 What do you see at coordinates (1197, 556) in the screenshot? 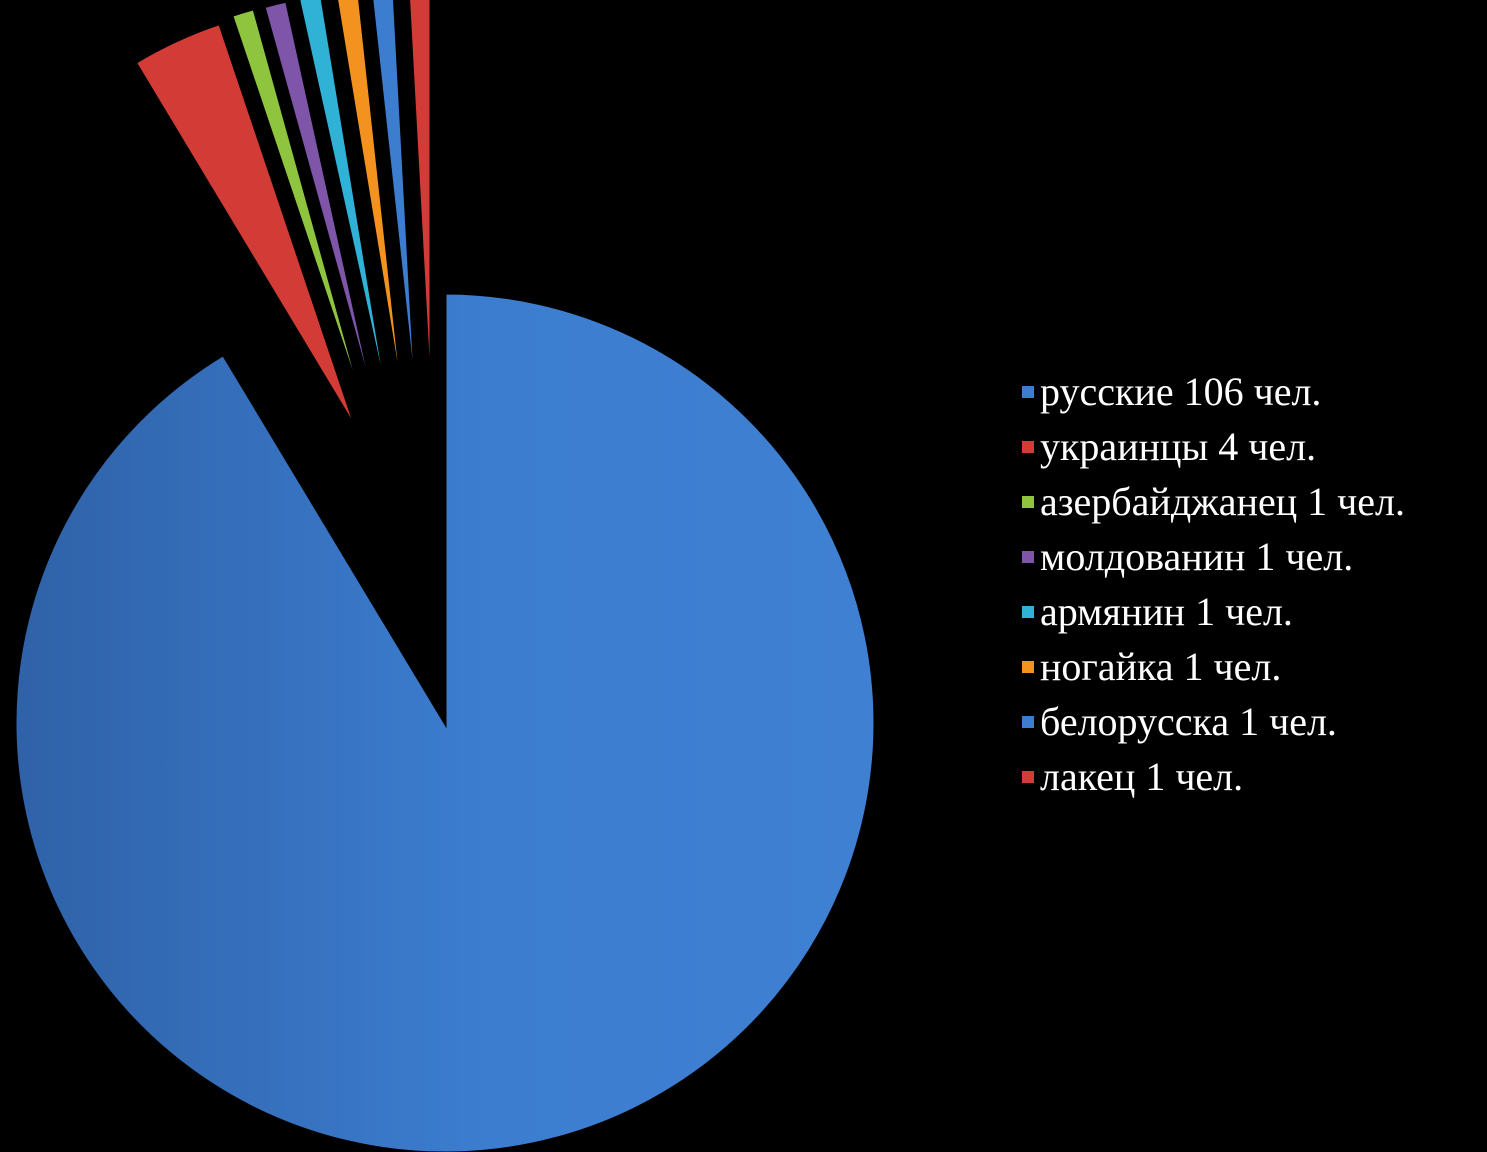
I see `legend-label-3: молдованин 1 чел.` at bounding box center [1197, 556].